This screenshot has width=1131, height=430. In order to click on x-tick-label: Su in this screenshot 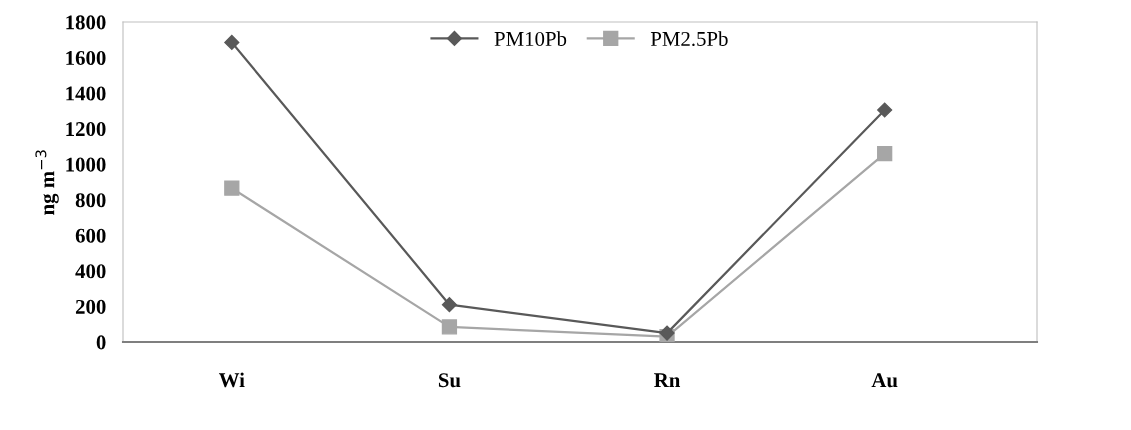, I will do `click(449, 380)`.